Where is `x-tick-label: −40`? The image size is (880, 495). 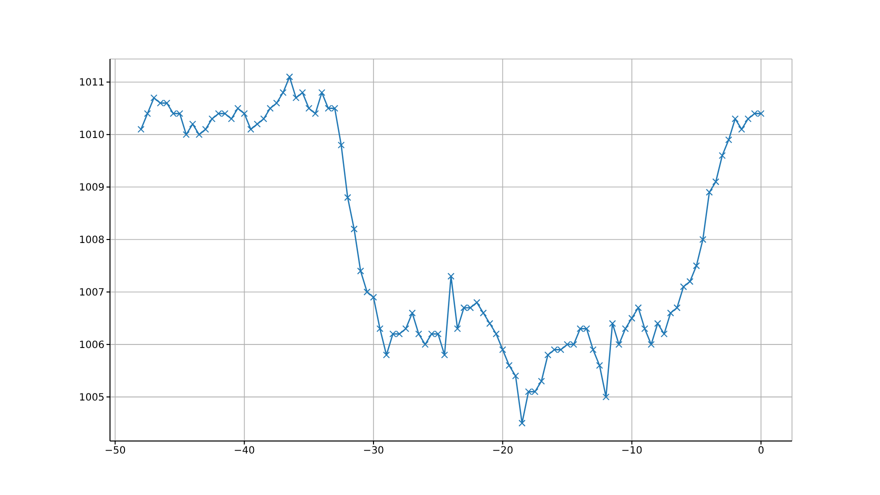
x-tick-label: −40 is located at coordinates (244, 451).